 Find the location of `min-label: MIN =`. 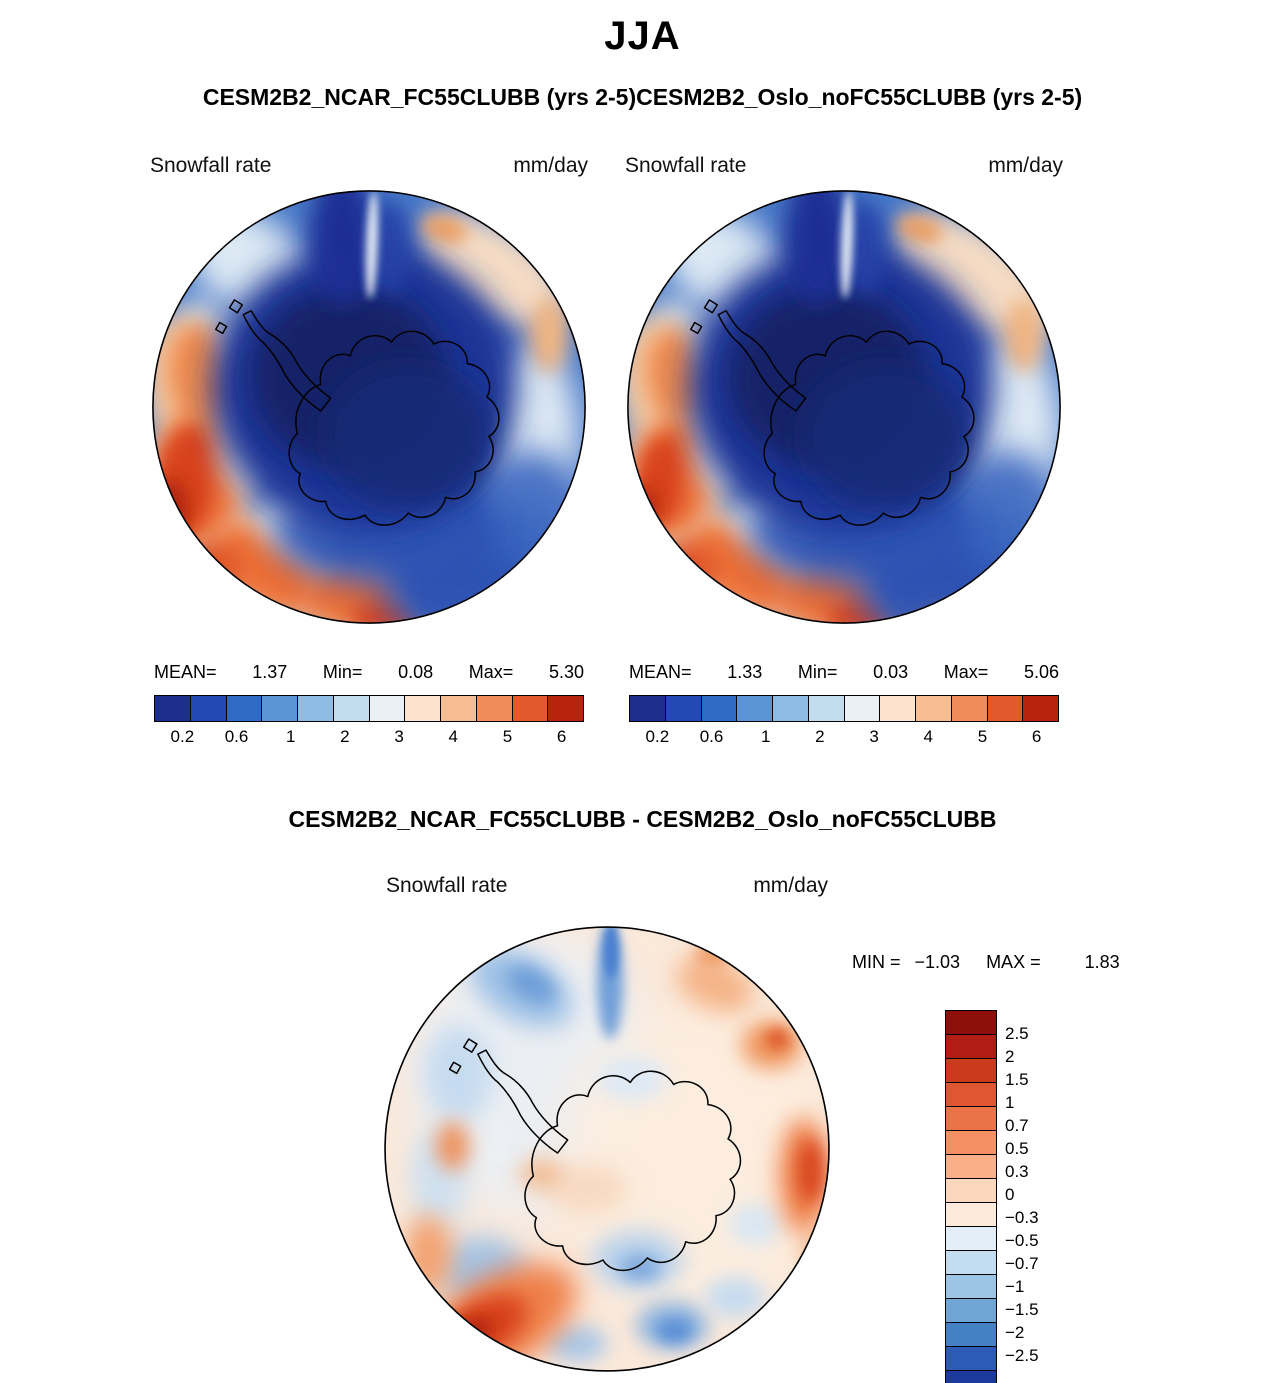

min-label: MIN = is located at coordinates (876, 962).